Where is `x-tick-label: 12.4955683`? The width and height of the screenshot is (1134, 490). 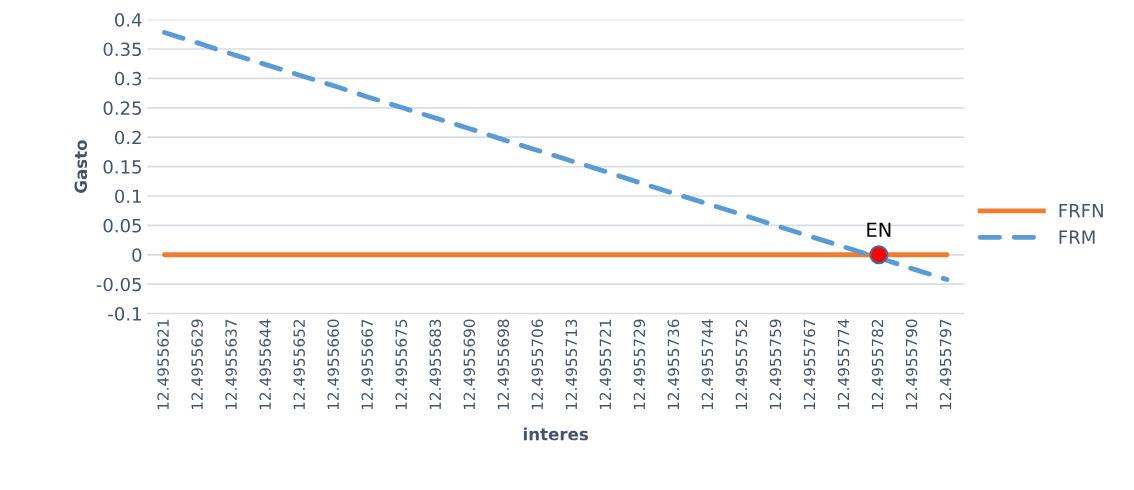
x-tick-label: 12.4955683 is located at coordinates (435, 364).